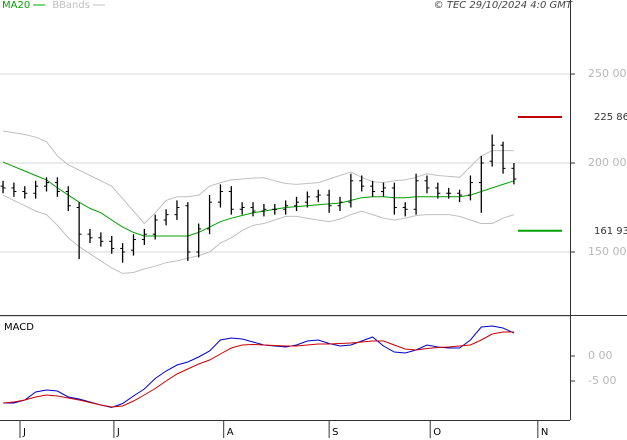  What do you see at coordinates (71, 5) in the screenshot?
I see `legend-label: BBands` at bounding box center [71, 5].